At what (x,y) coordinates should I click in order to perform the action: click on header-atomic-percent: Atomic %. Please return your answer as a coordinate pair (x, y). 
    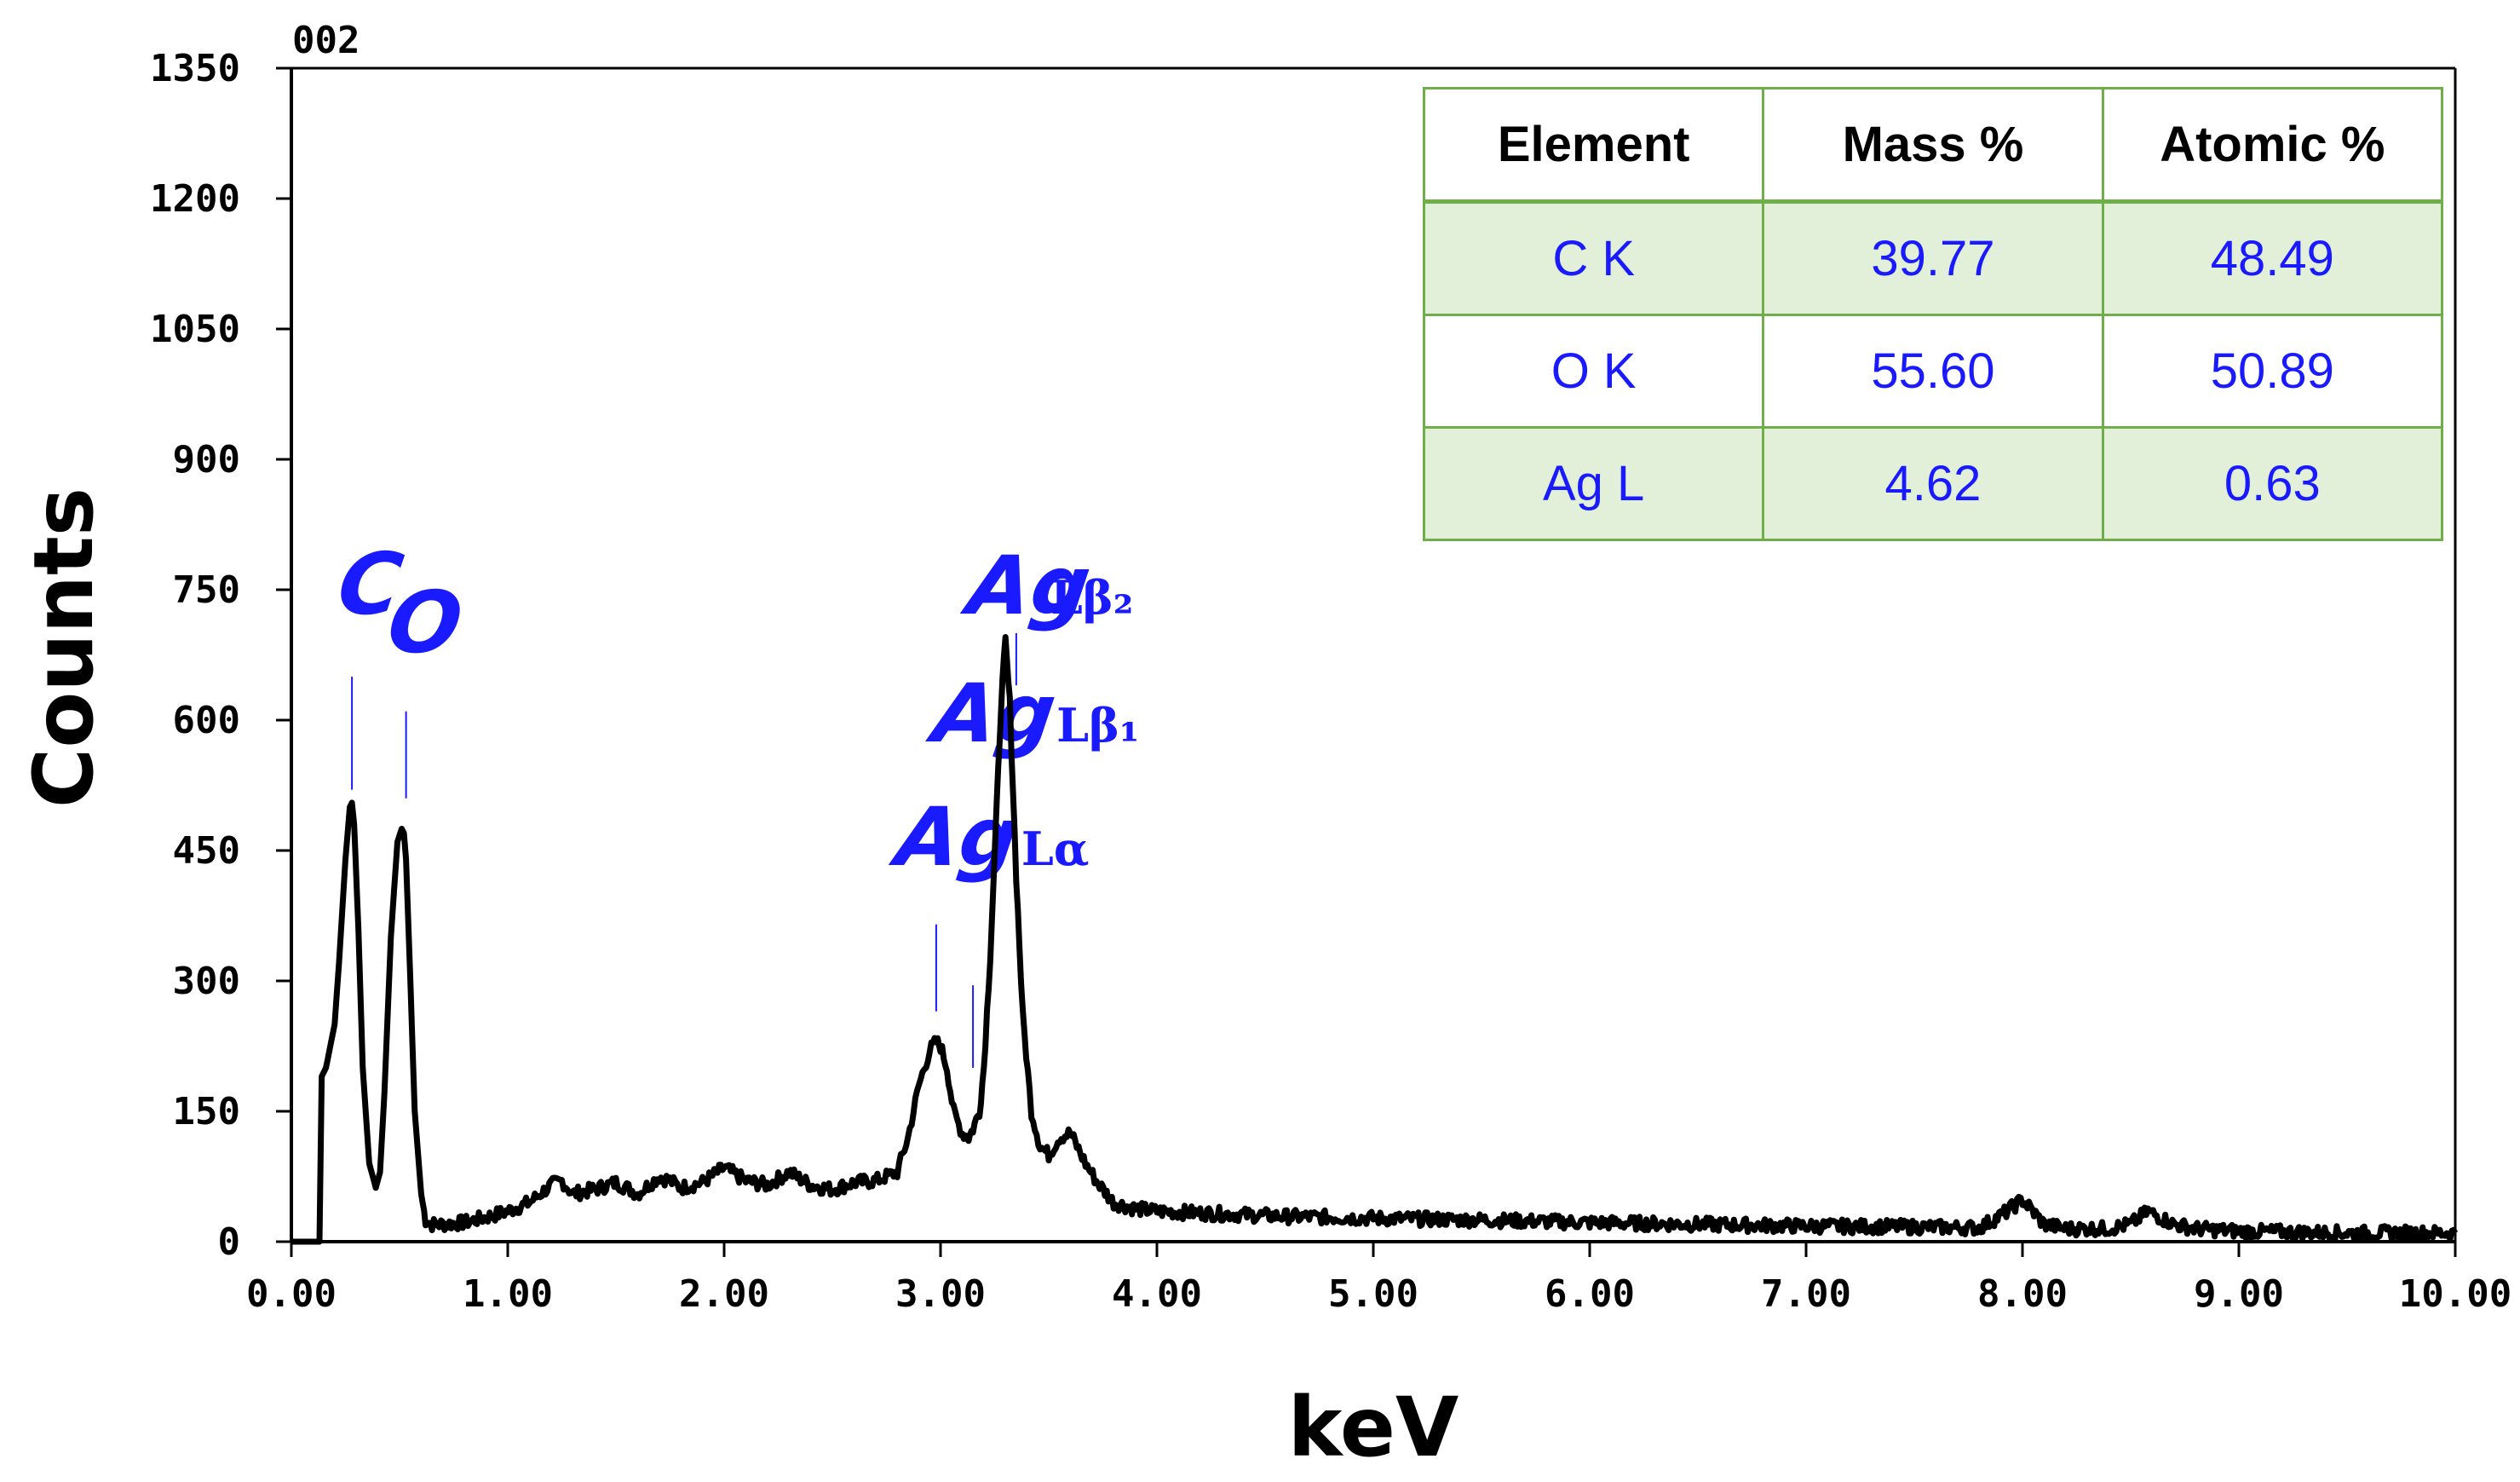
    Looking at the image, I should click on (2273, 145).